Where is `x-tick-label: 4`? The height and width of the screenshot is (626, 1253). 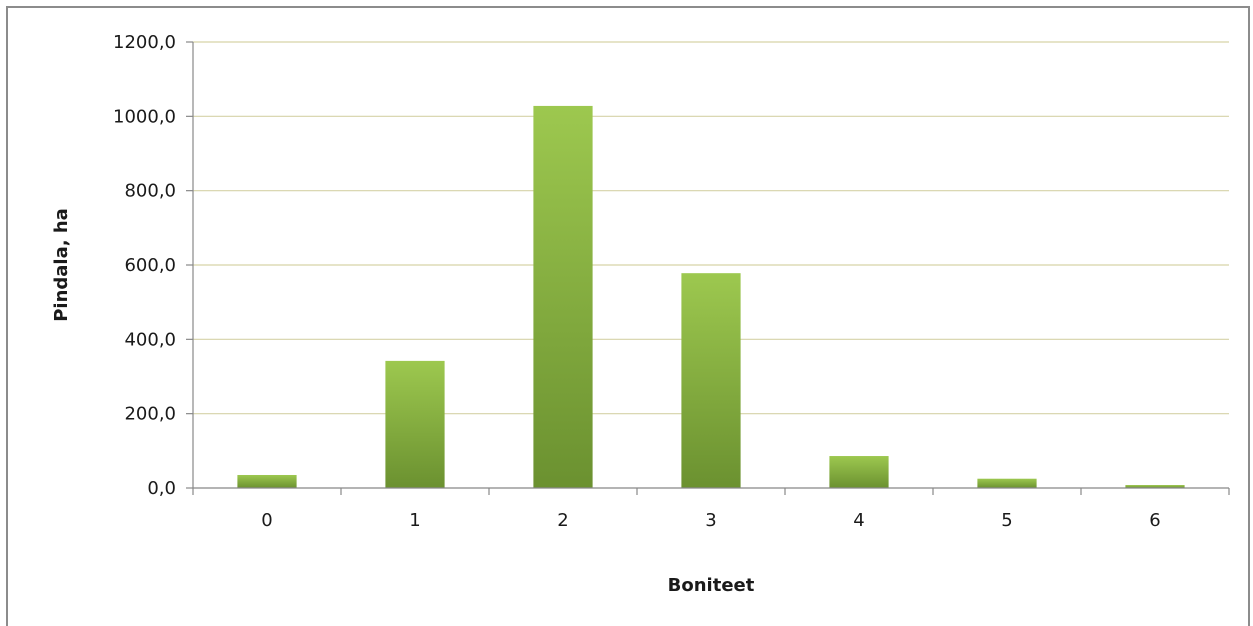 x-tick-label: 4 is located at coordinates (858, 520).